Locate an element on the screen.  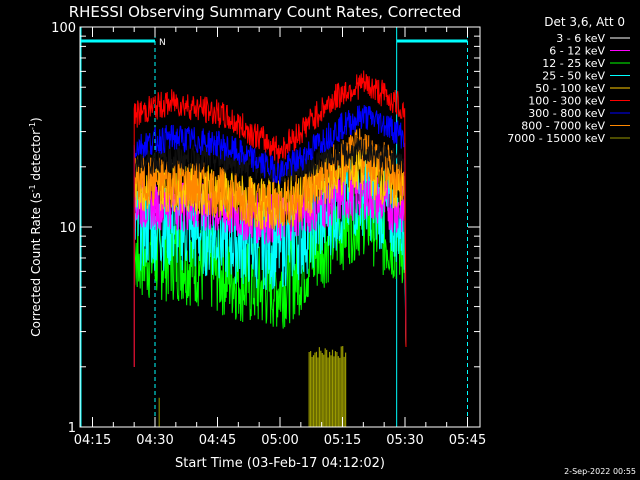
y-tick-label: 100 is located at coordinates (63, 28).